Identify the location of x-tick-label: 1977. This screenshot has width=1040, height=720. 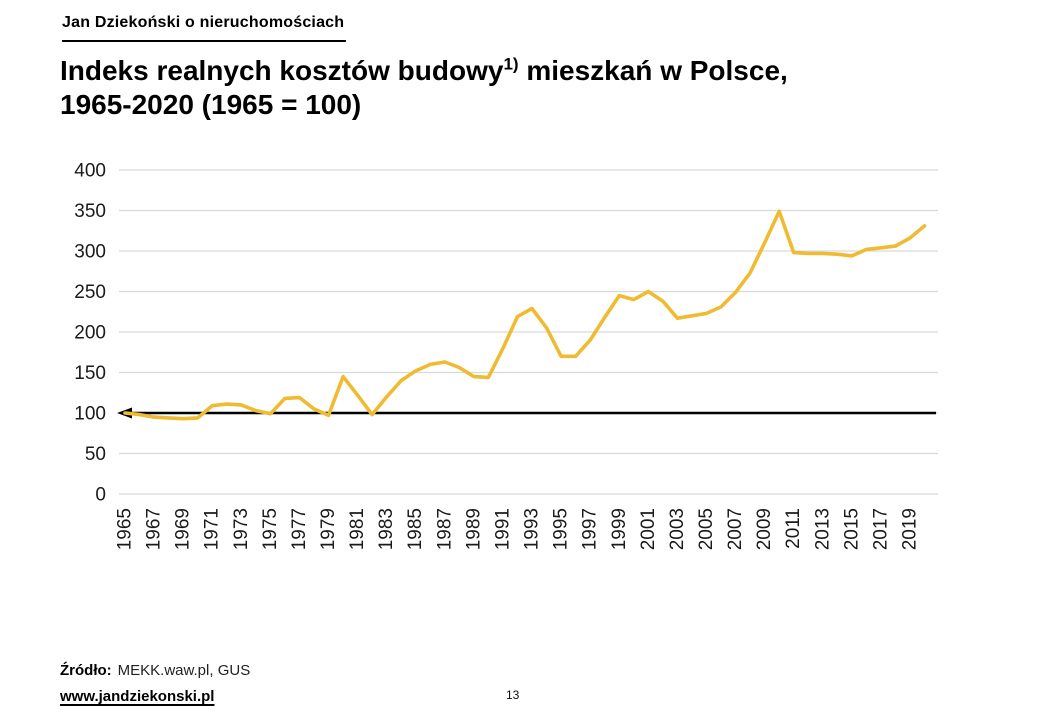
(299, 529).